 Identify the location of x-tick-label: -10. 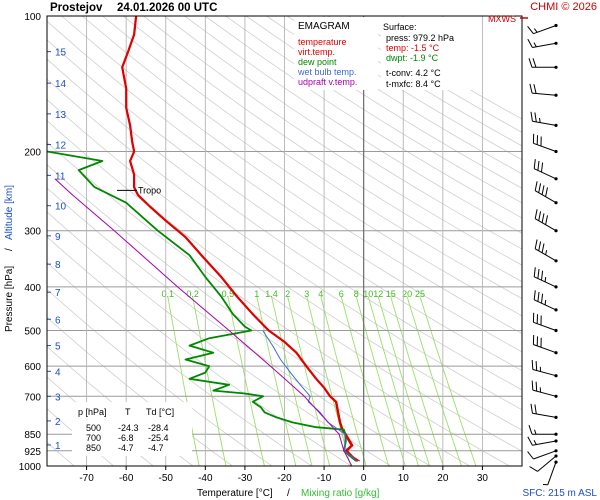
(324, 478).